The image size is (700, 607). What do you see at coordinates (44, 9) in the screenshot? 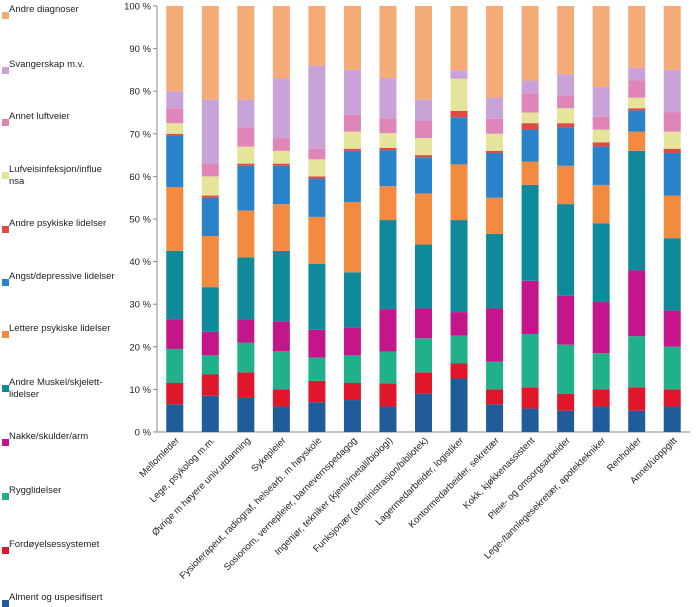
I see `legend-label: Andre diagnoser` at bounding box center [44, 9].